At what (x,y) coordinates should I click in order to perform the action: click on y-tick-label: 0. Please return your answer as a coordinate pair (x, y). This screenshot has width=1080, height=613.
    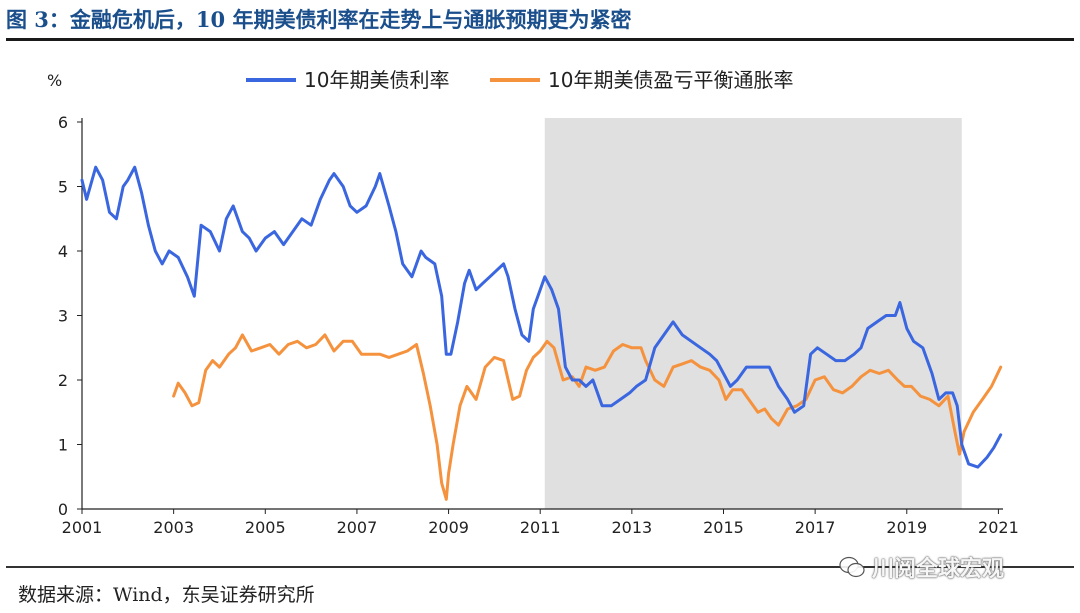
    Looking at the image, I should click on (63, 509).